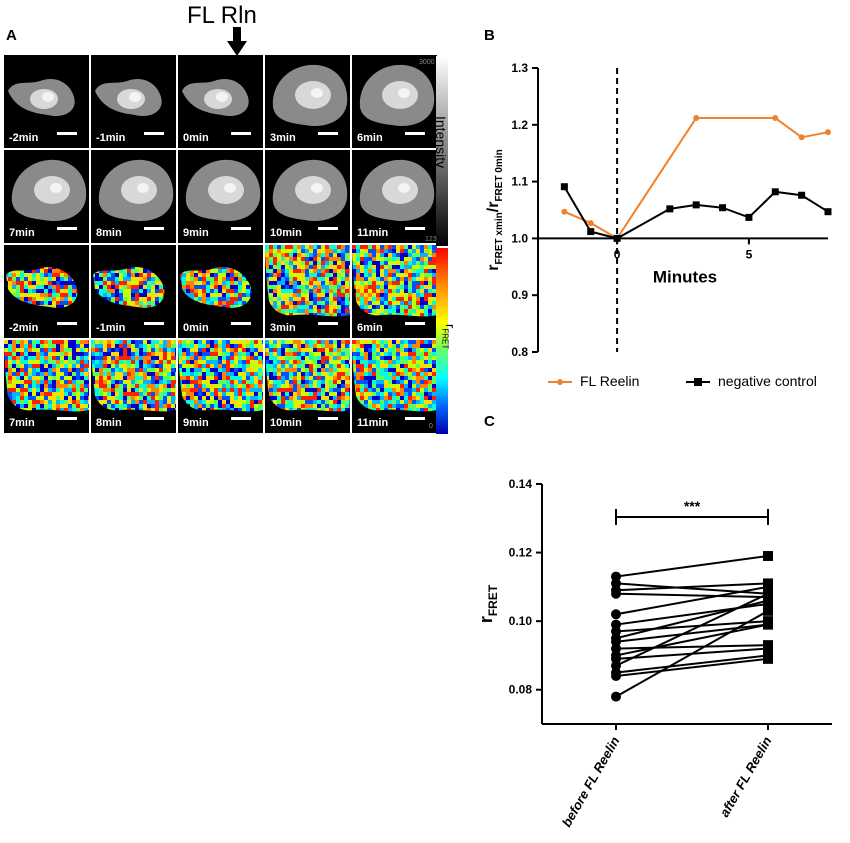 The image size is (850, 843). I want to click on fret-tile: -1min, so click(133, 291).